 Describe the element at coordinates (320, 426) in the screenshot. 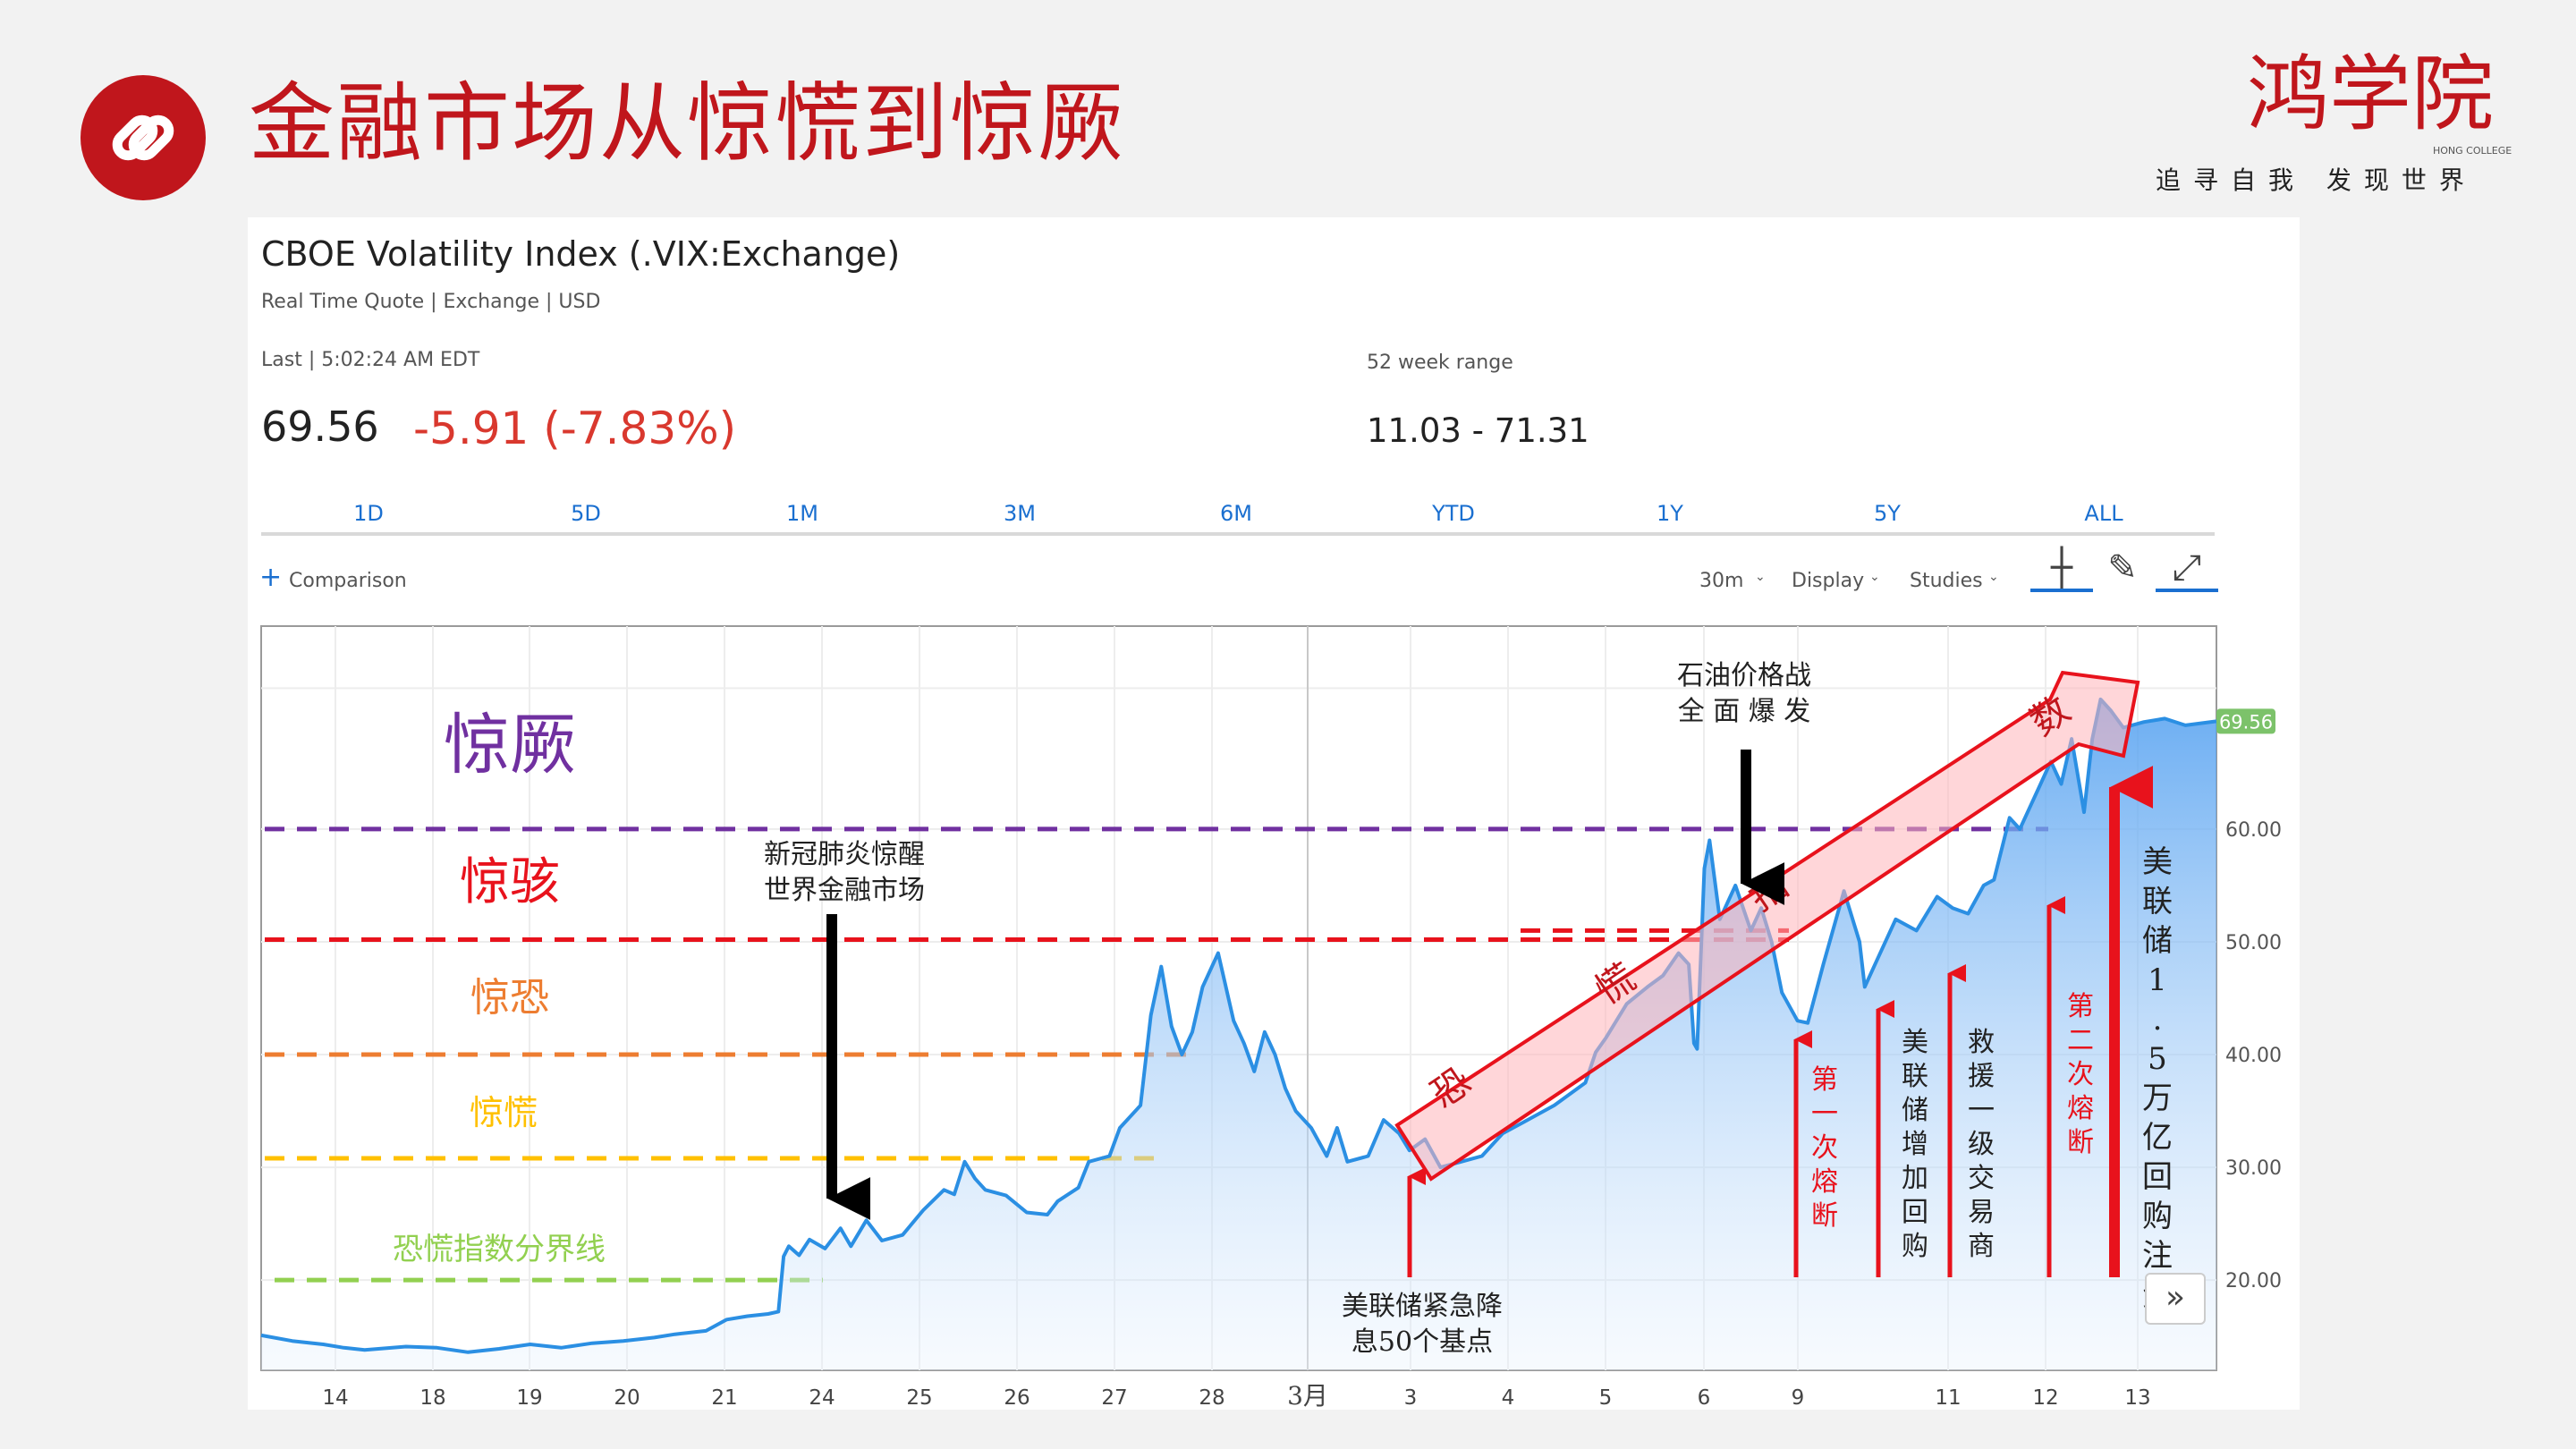

I see `last-value: 69.56` at that location.